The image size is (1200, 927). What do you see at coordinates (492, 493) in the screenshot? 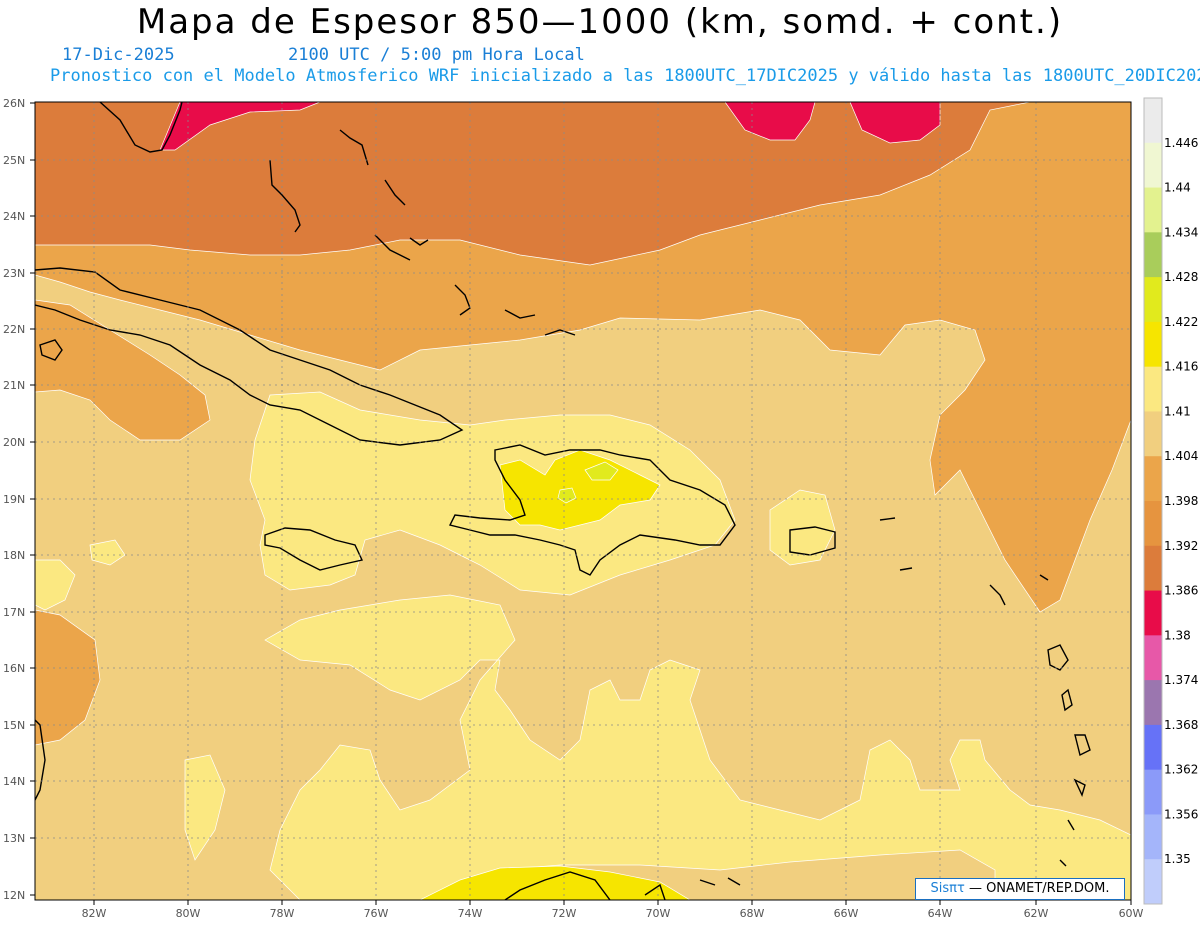
I see `shade-1410-hisp` at bounding box center [492, 493].